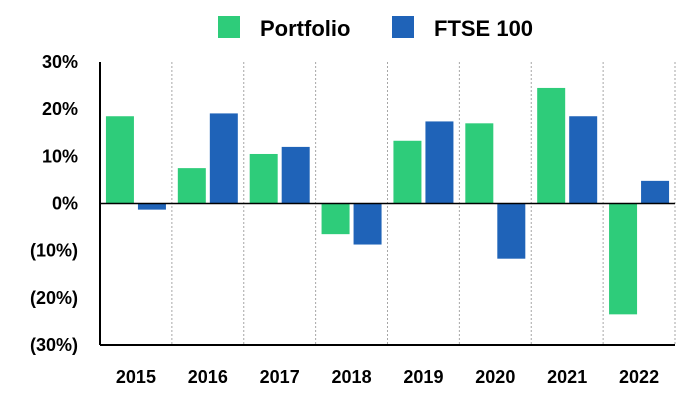 The height and width of the screenshot is (400, 700). Describe the element at coordinates (60, 156) in the screenshot. I see `y-tick-label-2: 10%` at that location.